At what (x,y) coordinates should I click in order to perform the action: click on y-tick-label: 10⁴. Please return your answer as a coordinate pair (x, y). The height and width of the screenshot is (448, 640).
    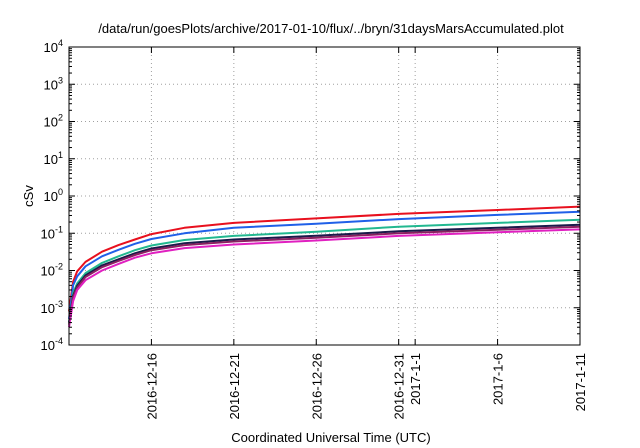
    Looking at the image, I should click on (53, 46).